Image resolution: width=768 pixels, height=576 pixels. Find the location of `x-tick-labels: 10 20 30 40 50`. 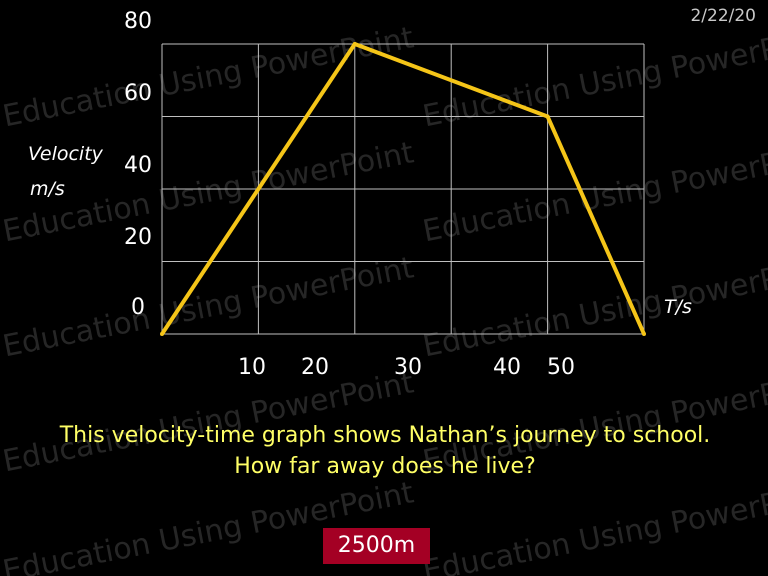

x-tick-labels: 10 20 30 40 50 is located at coordinates (406, 367).